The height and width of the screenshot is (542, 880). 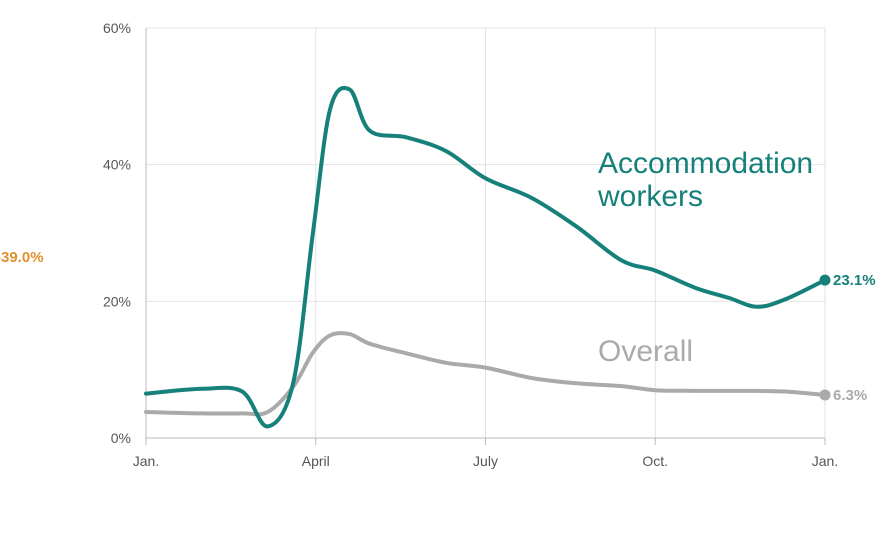 What do you see at coordinates (316, 461) in the screenshot?
I see `x-tick-label: April` at bounding box center [316, 461].